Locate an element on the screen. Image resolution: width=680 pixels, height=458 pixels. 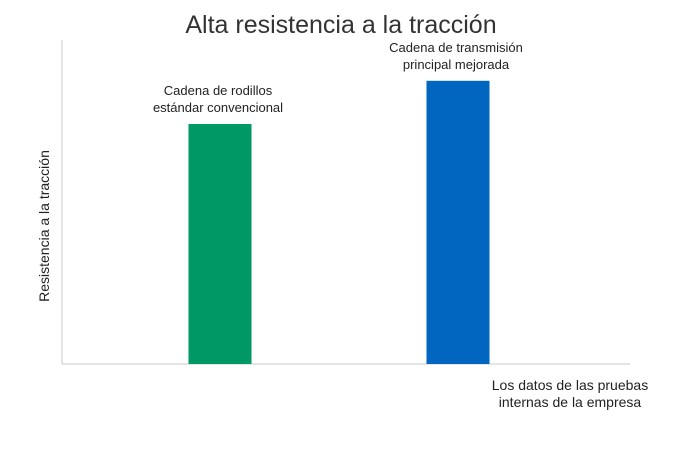
data-source-note-line: internas de la empresa is located at coordinates (570, 402).